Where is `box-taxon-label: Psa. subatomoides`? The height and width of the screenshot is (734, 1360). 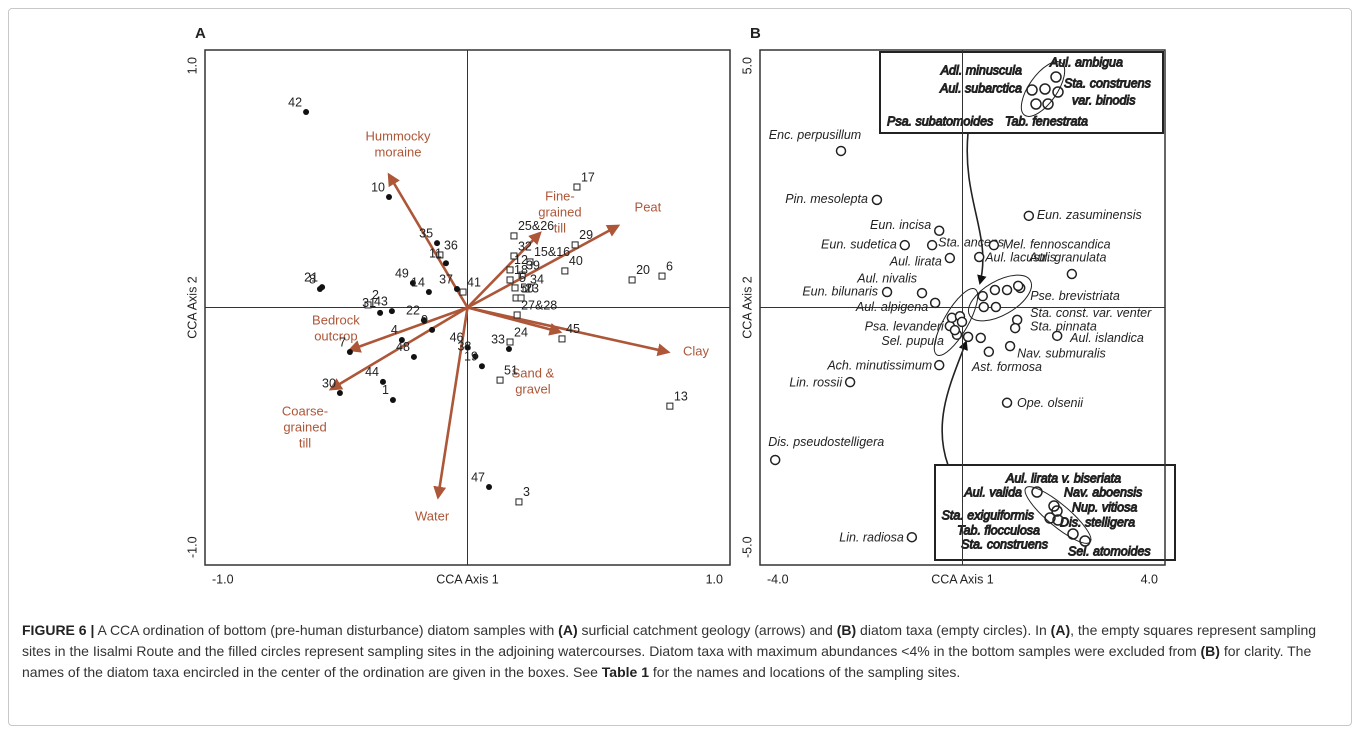
box-taxon-label: Psa. subatomoides is located at coordinates (940, 121).